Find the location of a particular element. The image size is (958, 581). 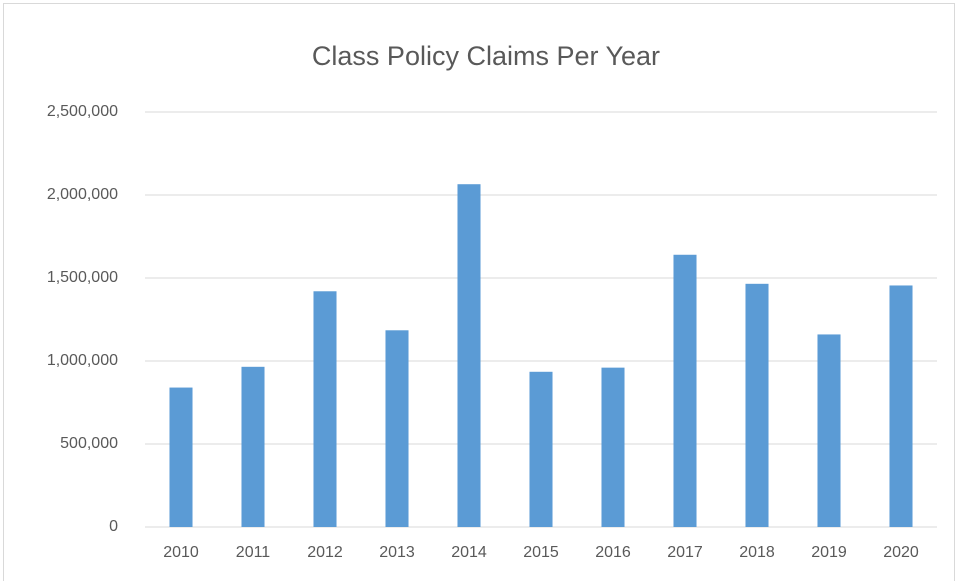

x-tick-label: 2016 is located at coordinates (613, 552).